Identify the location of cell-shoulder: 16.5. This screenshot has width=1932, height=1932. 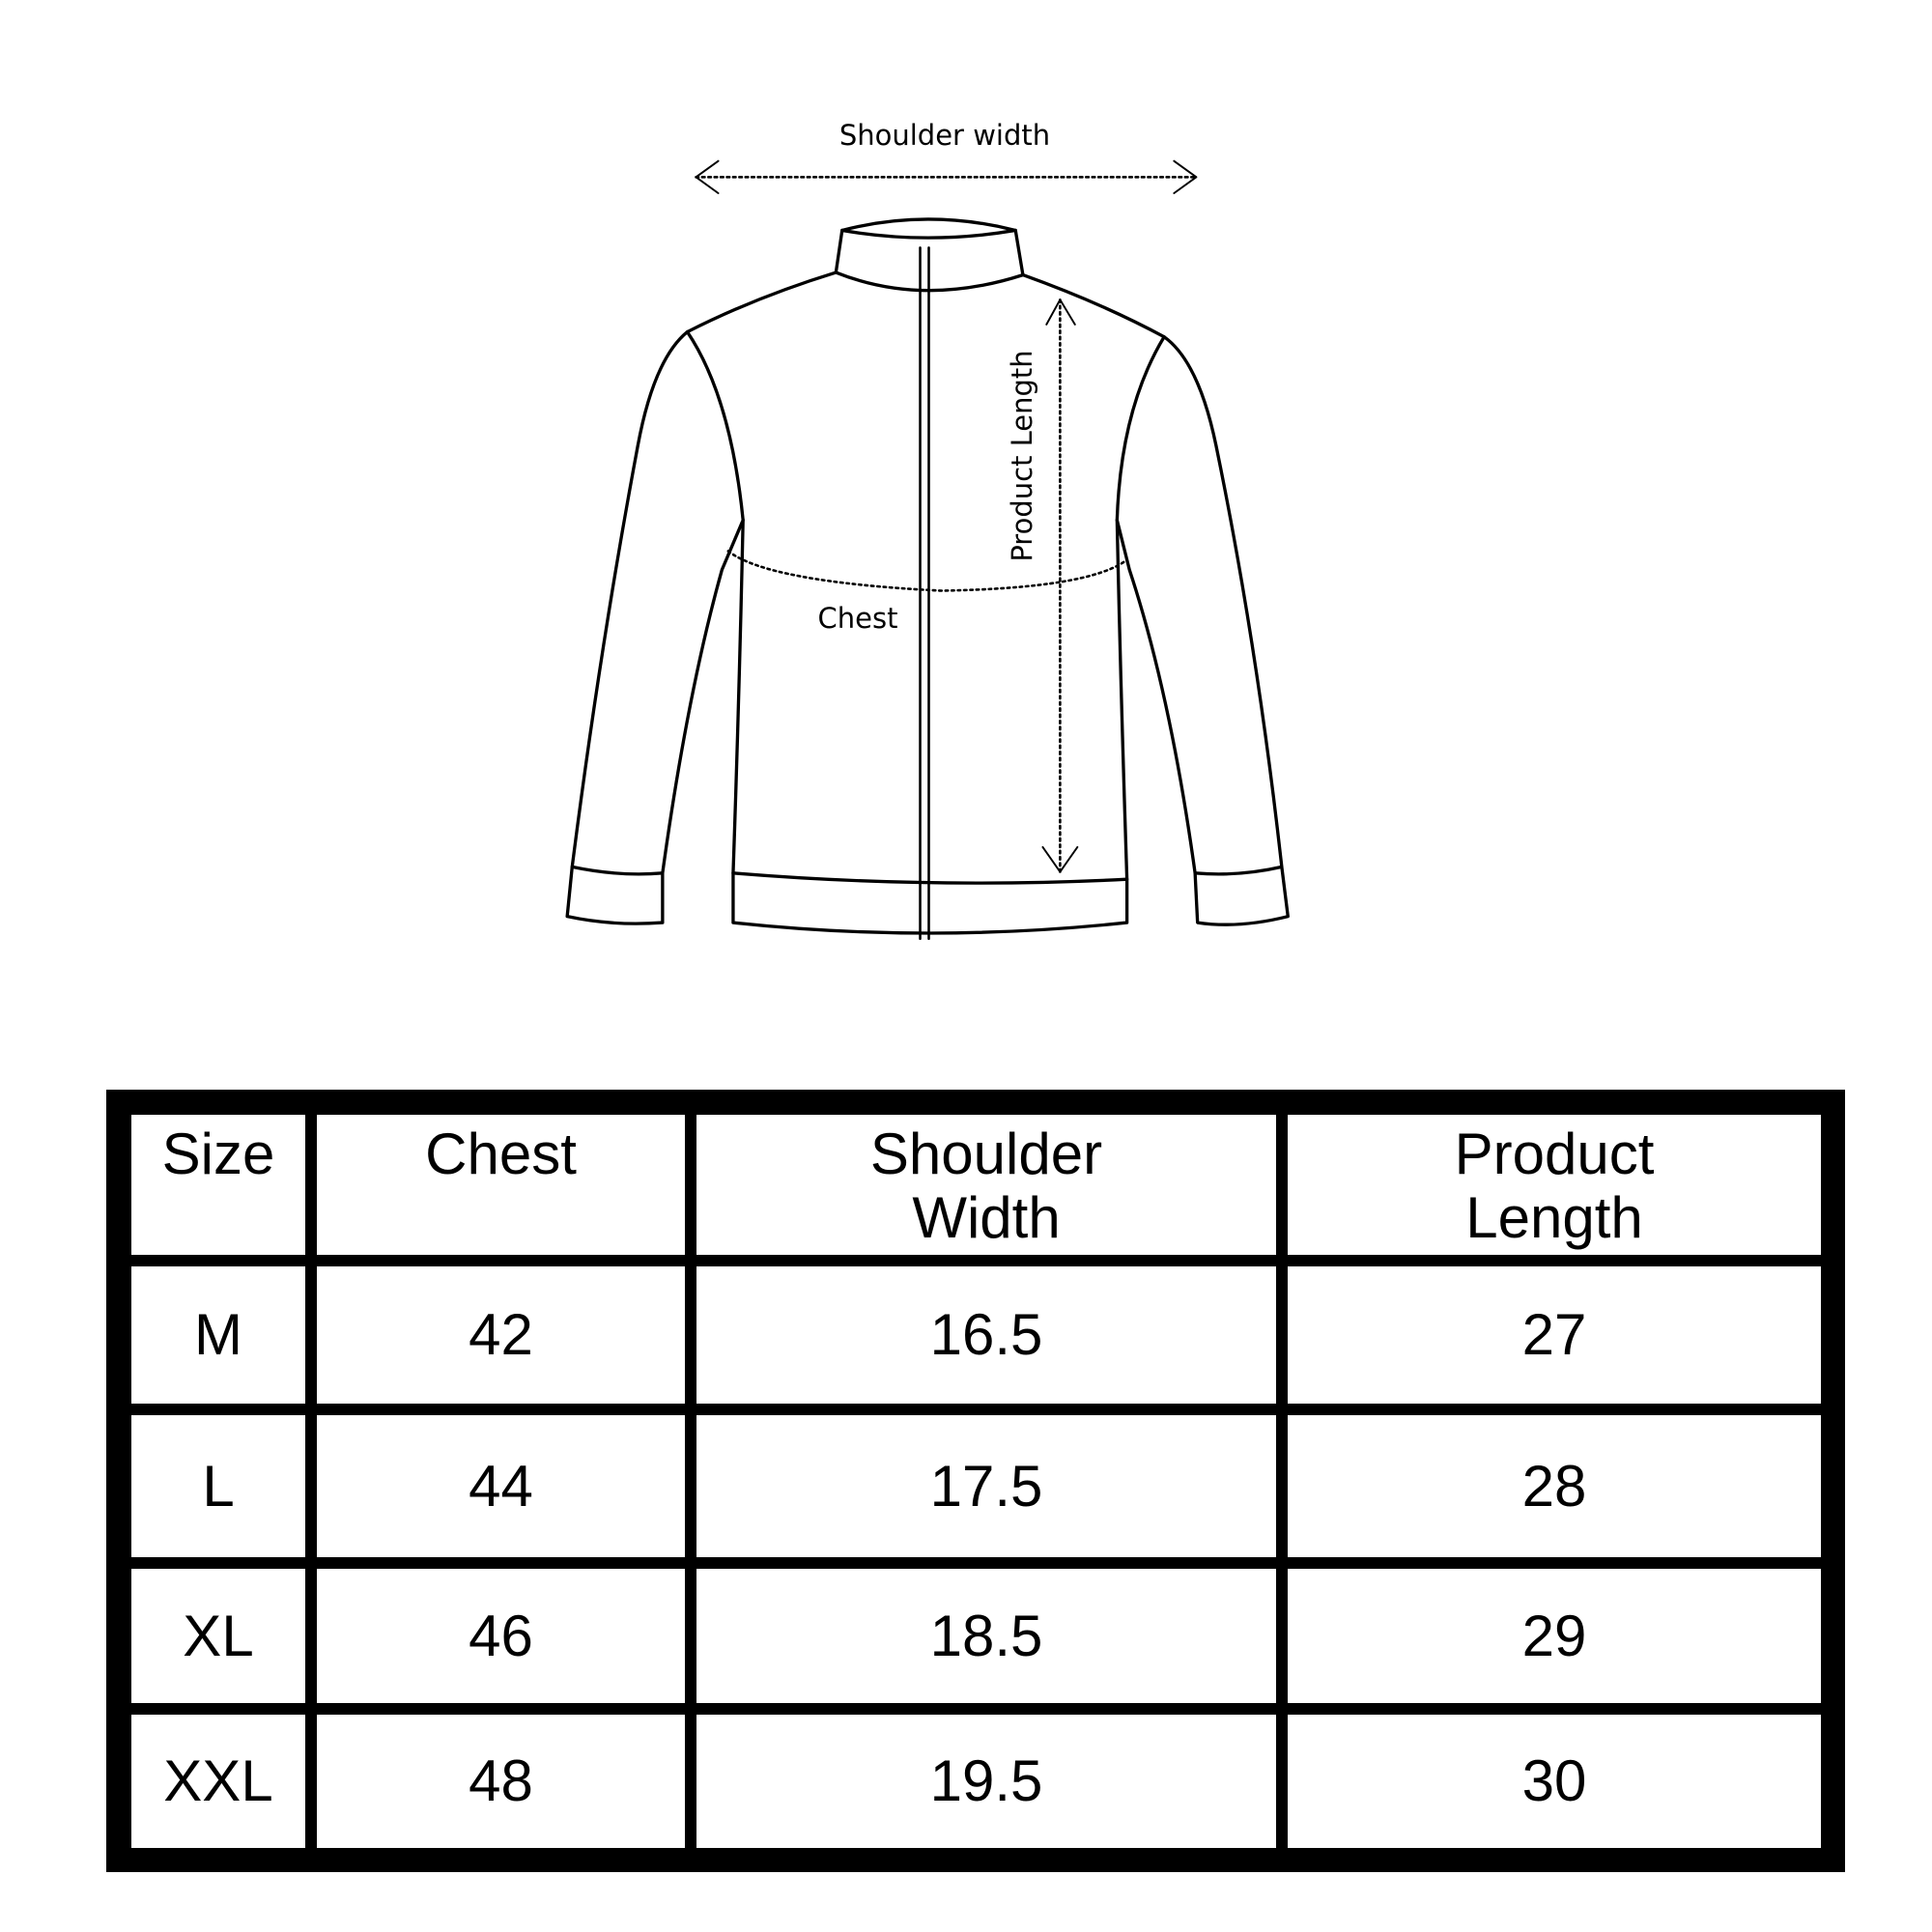
(986, 1335).